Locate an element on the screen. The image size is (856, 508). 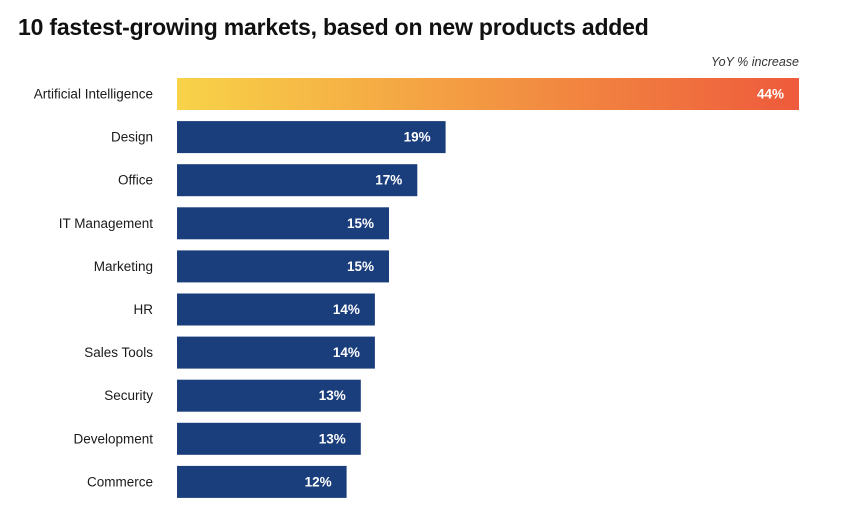
value-label-security: 13% is located at coordinates (332, 395).